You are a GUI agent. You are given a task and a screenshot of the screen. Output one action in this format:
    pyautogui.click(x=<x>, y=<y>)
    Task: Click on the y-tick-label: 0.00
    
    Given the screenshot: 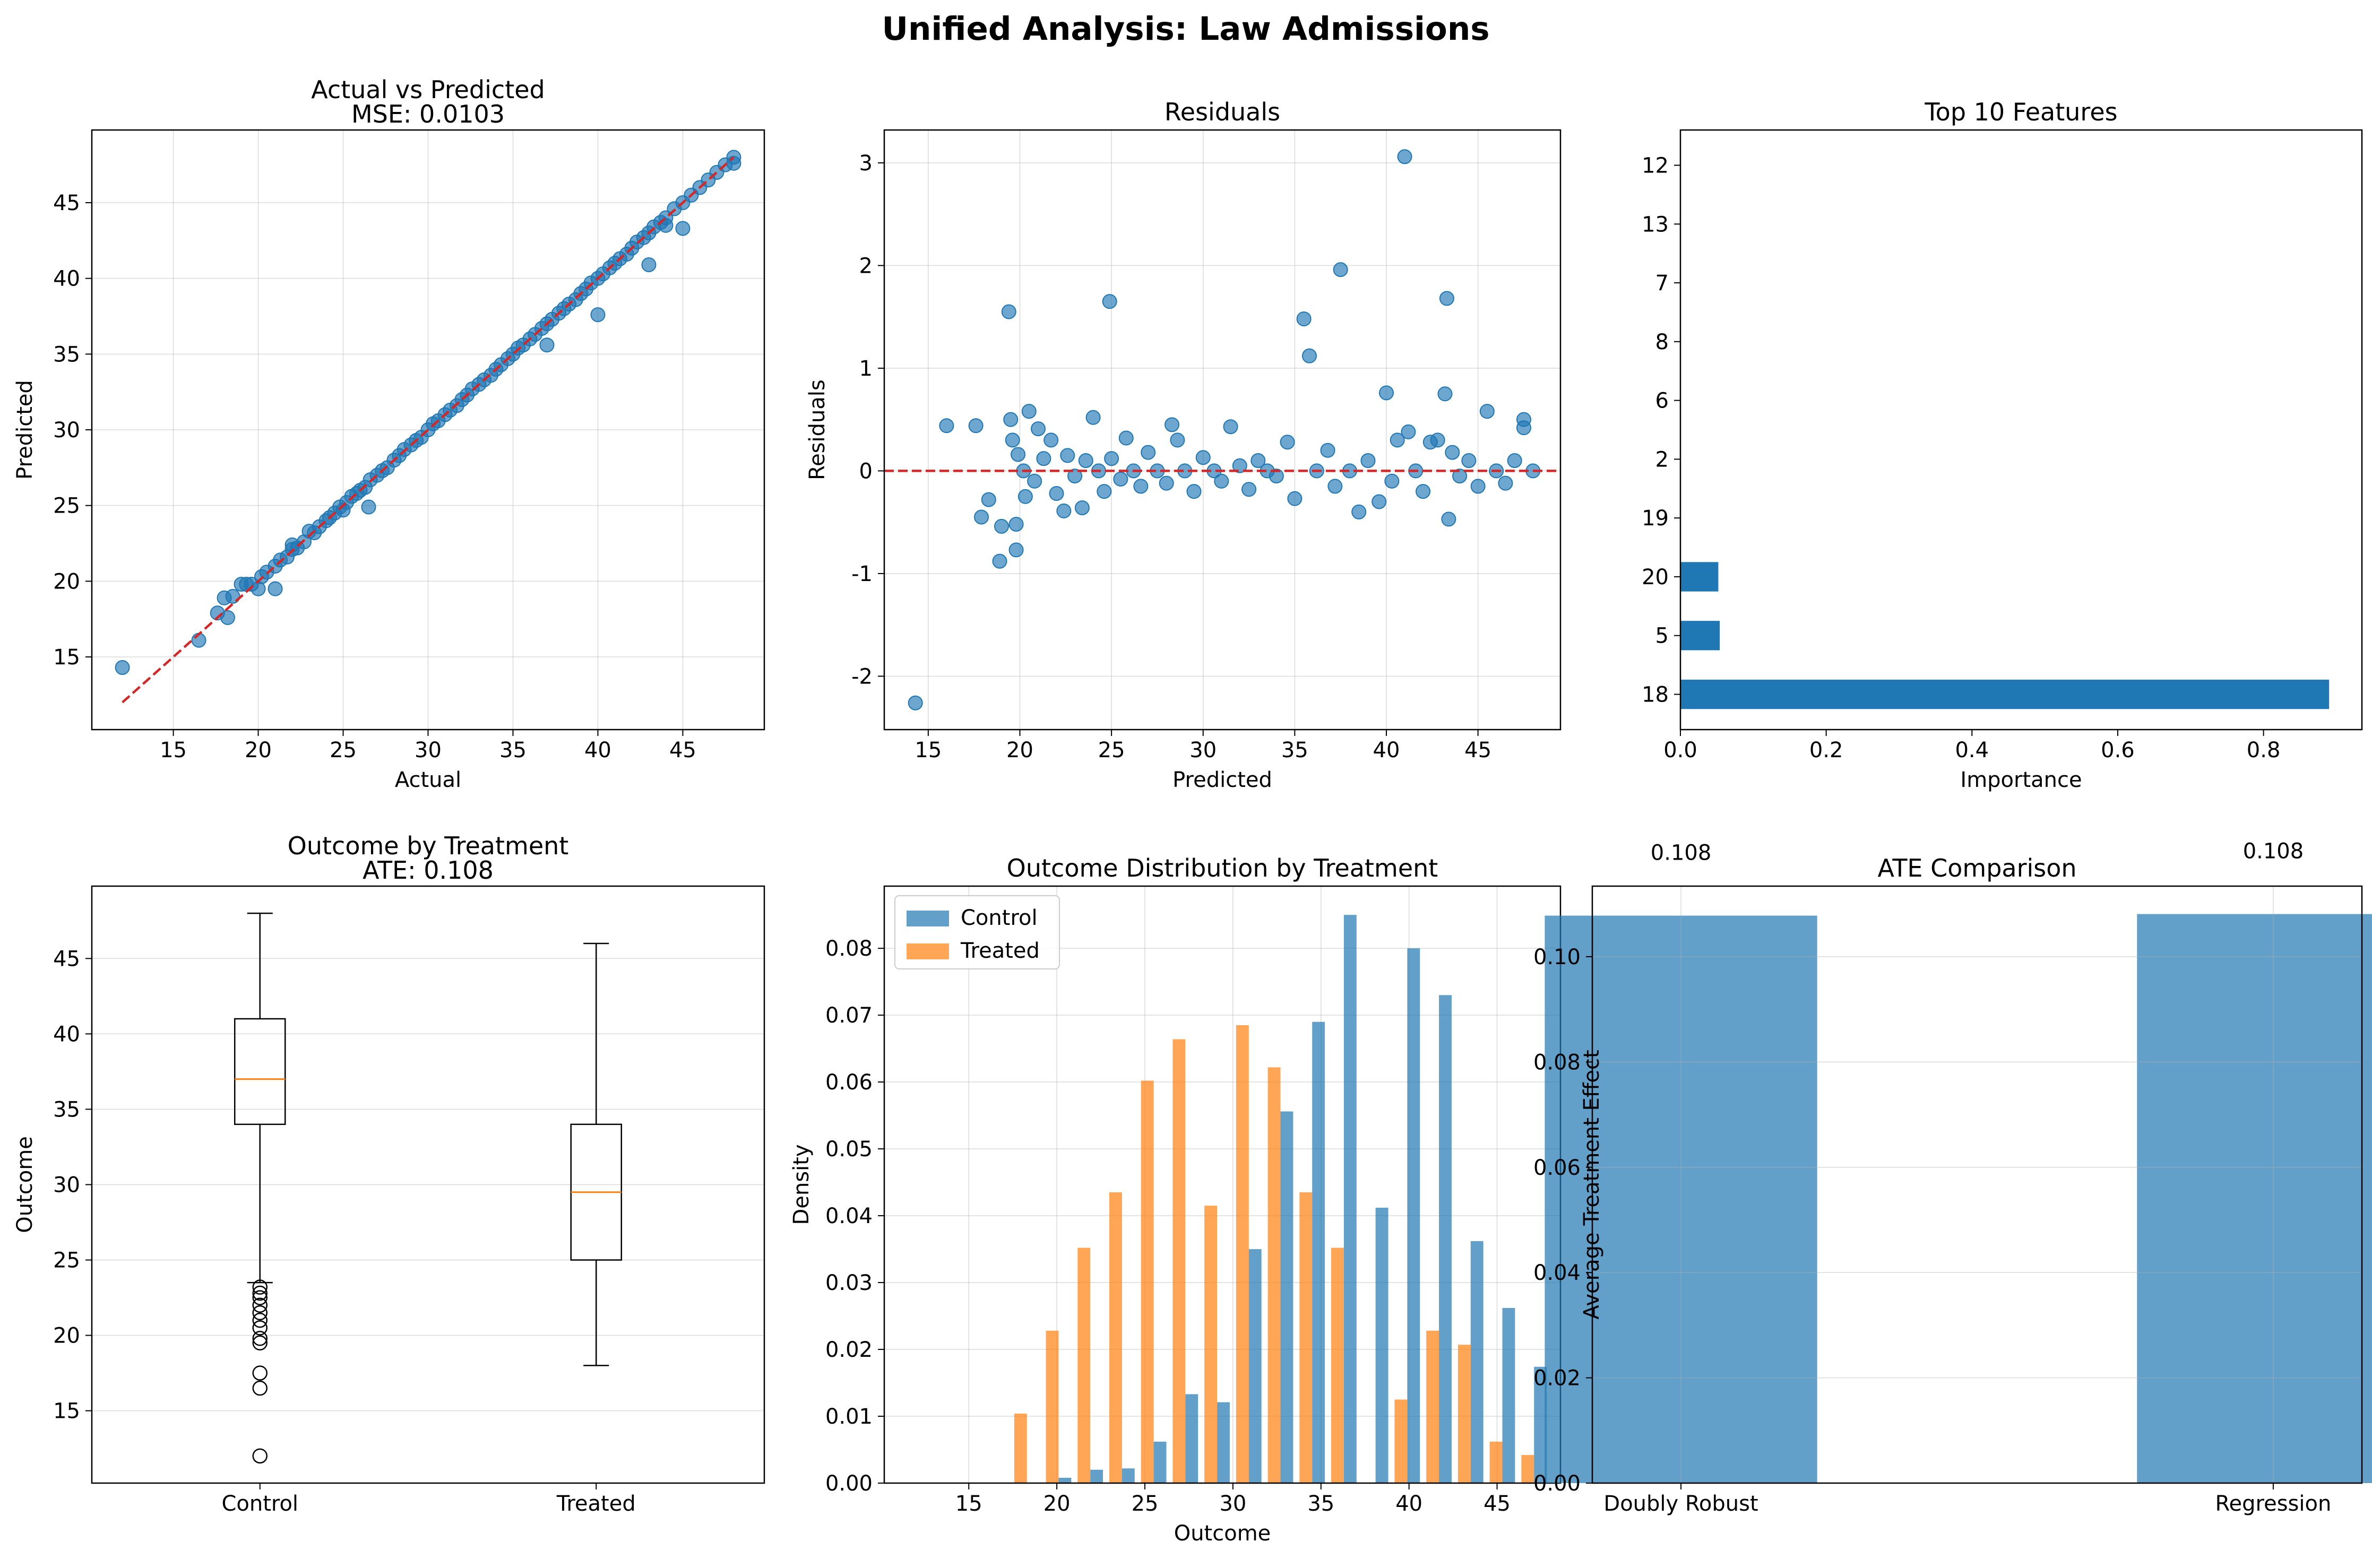 What is the action you would take?
    pyautogui.click(x=849, y=1483)
    